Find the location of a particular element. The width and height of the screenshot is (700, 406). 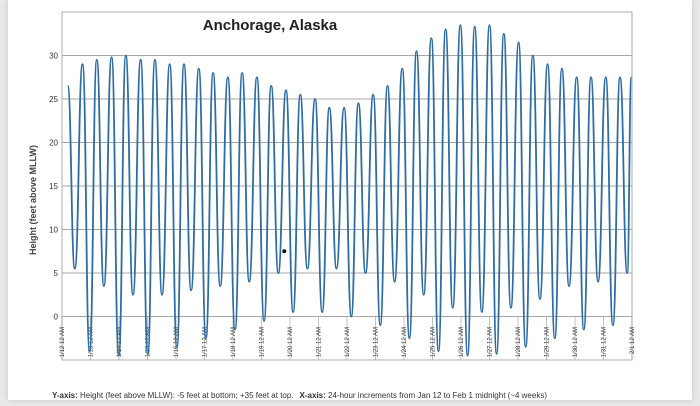

chart-title: Anchorage, Alaska is located at coordinates (270, 25).